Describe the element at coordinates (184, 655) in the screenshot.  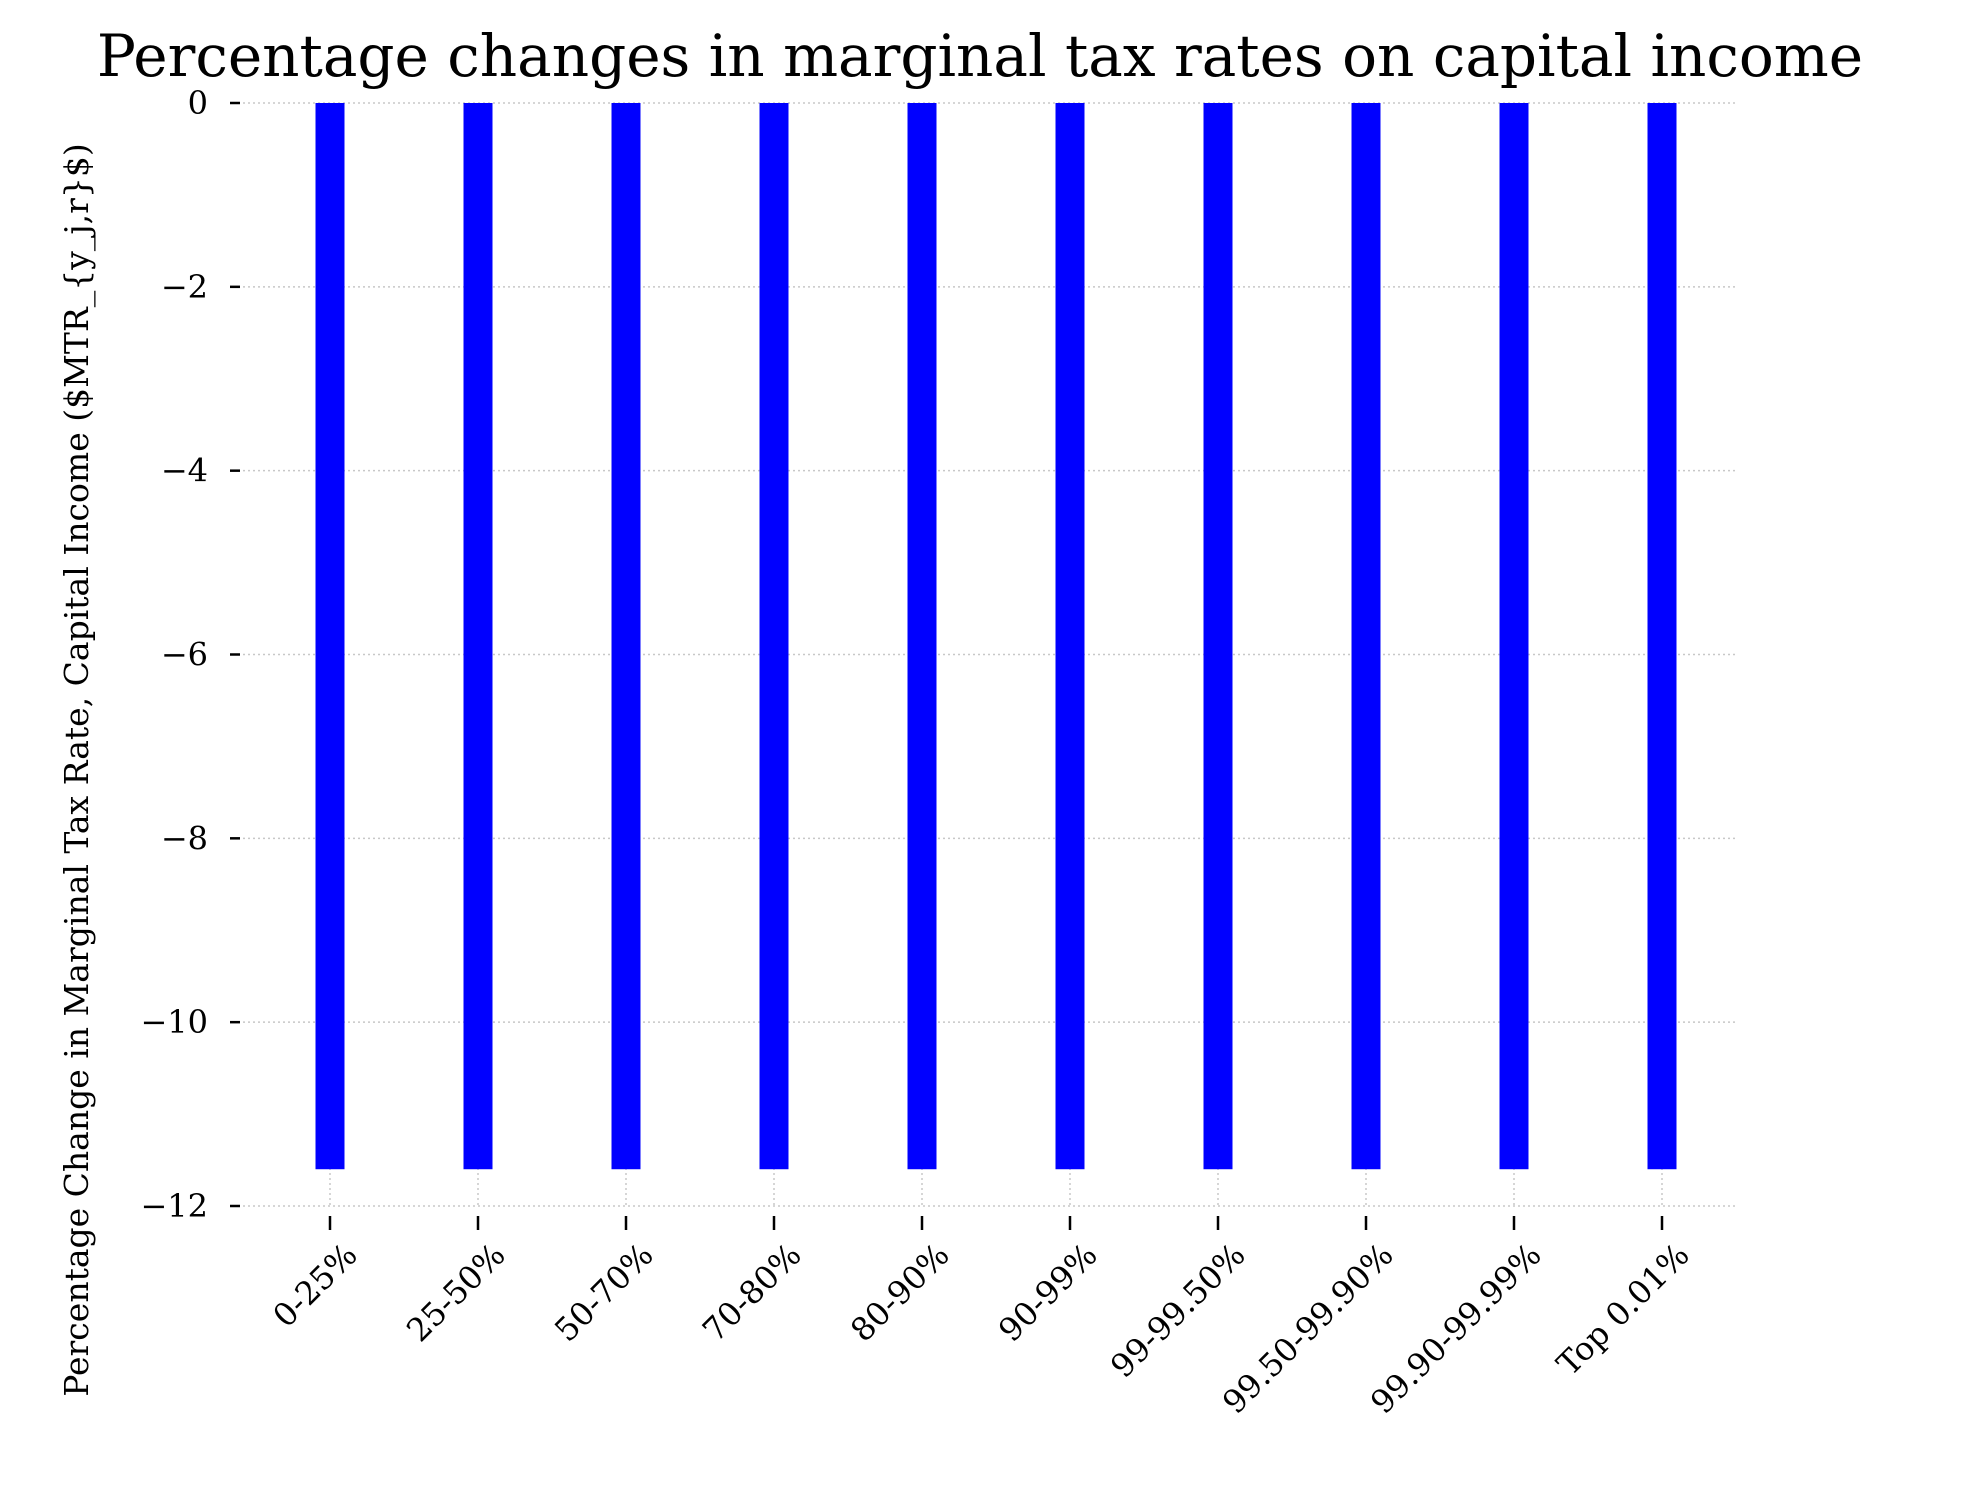
I see `y-tick-label: −6` at that location.